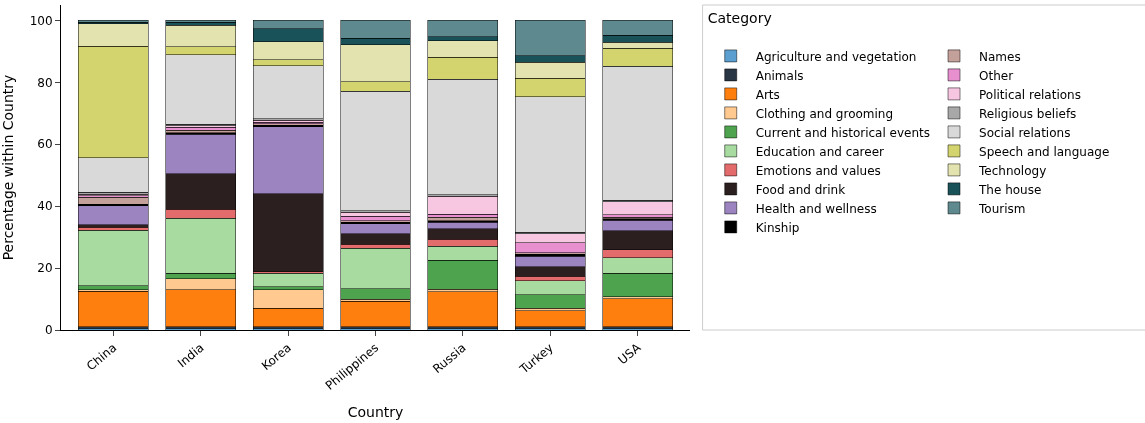  What do you see at coordinates (843, 132) in the screenshot?
I see `legend-label: Current and historical events` at bounding box center [843, 132].